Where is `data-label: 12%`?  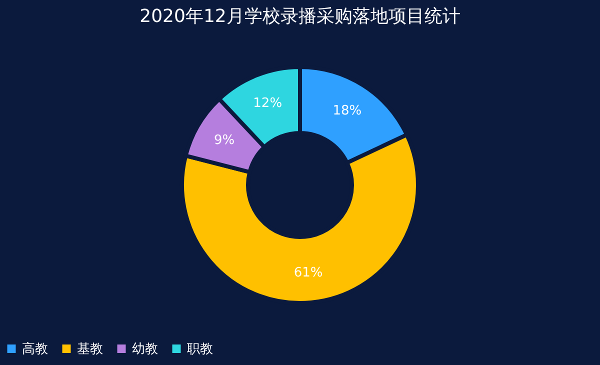
data-label: 12% is located at coordinates (267, 104).